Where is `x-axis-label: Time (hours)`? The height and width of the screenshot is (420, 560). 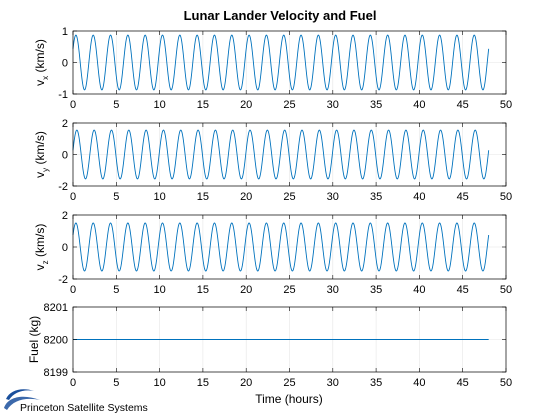
x-axis-label: Time (hours) is located at coordinates (289, 399).